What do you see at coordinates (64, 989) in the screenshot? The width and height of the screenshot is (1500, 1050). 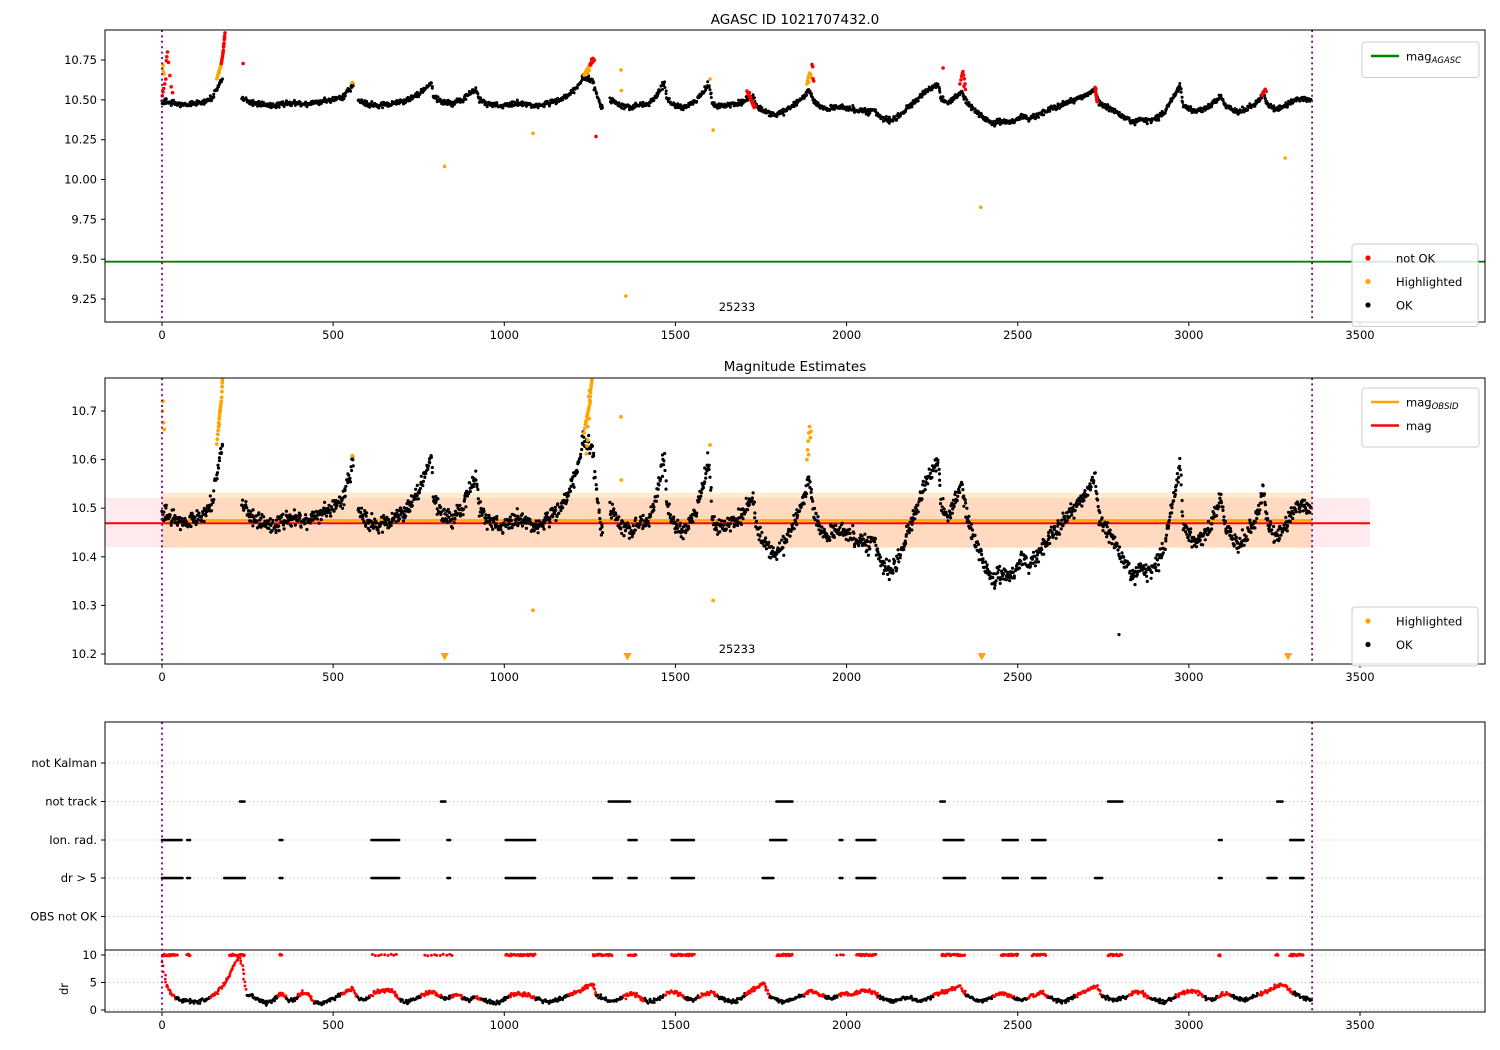 I see `dr-axis-label: dr` at bounding box center [64, 989].